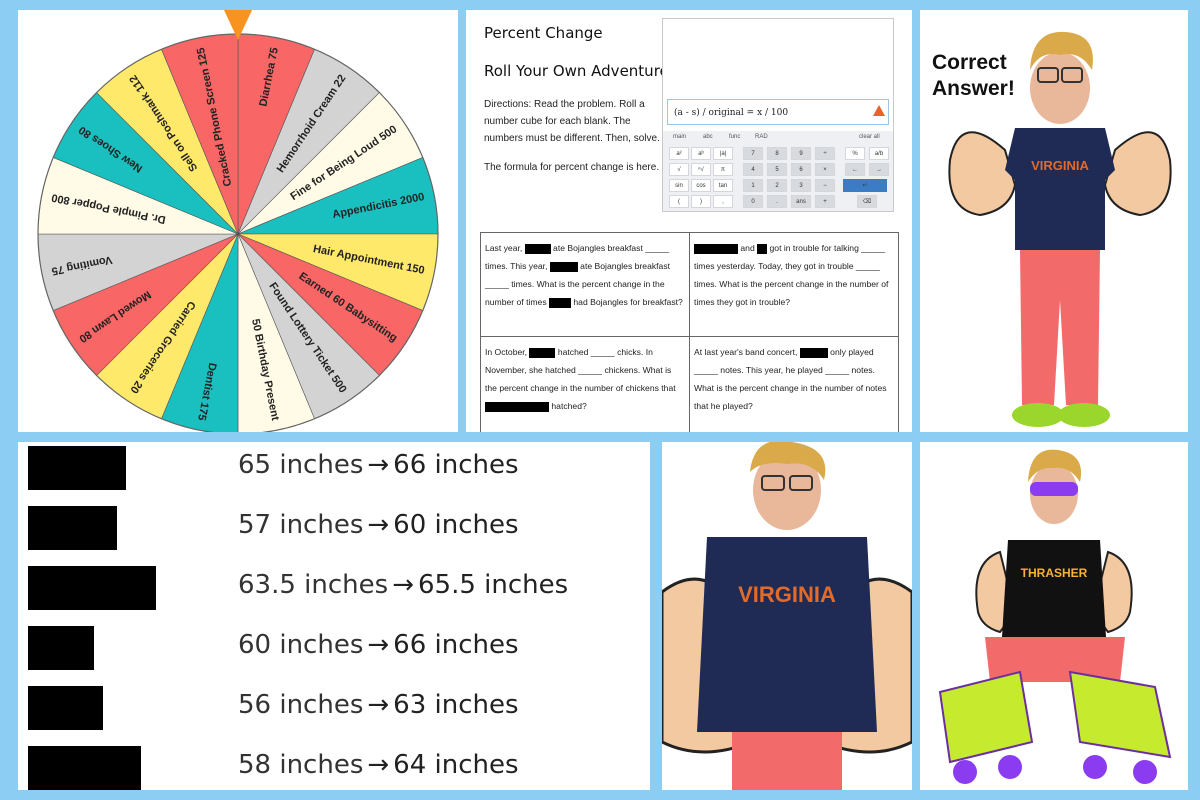  Describe the element at coordinates (777, 153) in the screenshot. I see `calculator-key: 8` at that location.